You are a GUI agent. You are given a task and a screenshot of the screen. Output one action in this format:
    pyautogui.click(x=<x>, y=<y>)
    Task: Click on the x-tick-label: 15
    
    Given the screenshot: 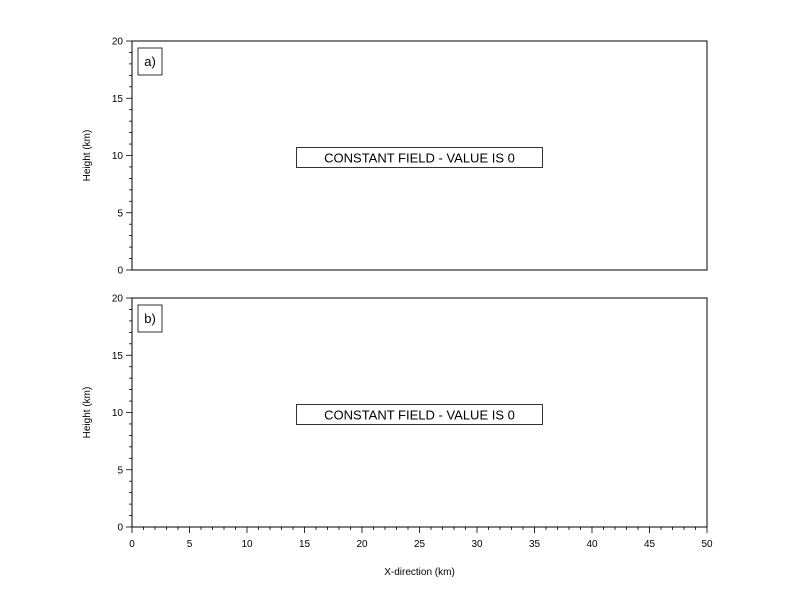 What is the action you would take?
    pyautogui.click(x=305, y=544)
    